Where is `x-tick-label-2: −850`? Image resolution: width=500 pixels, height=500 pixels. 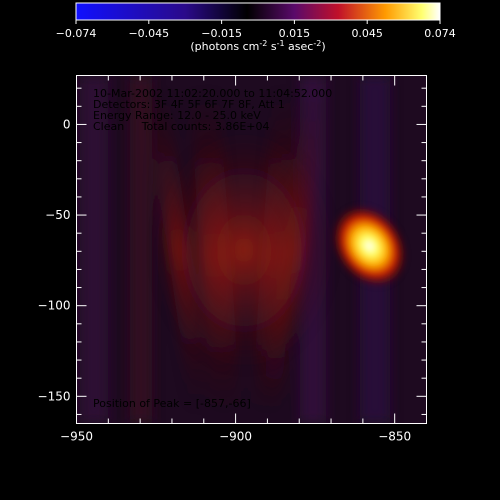
x-tick-label-2: −850 is located at coordinates (394, 437).